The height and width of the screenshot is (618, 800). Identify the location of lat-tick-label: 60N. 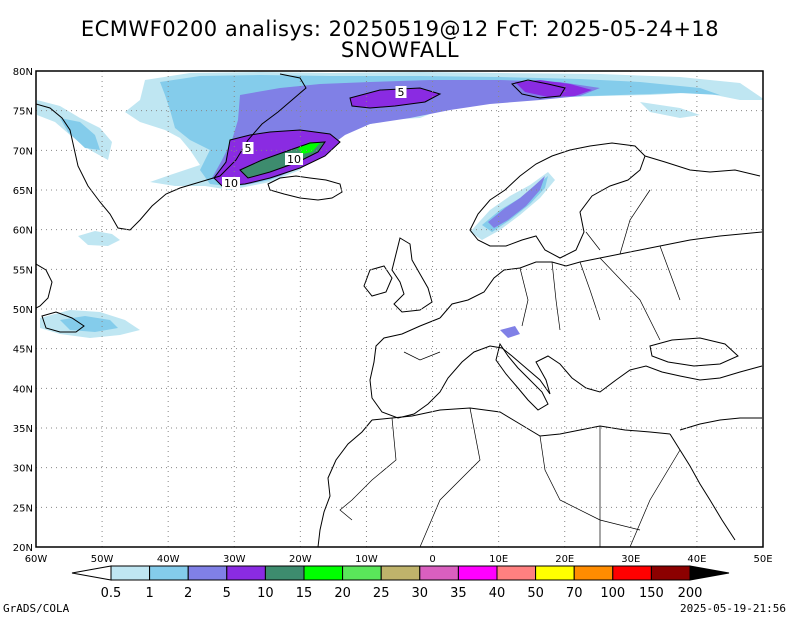
(23, 231).